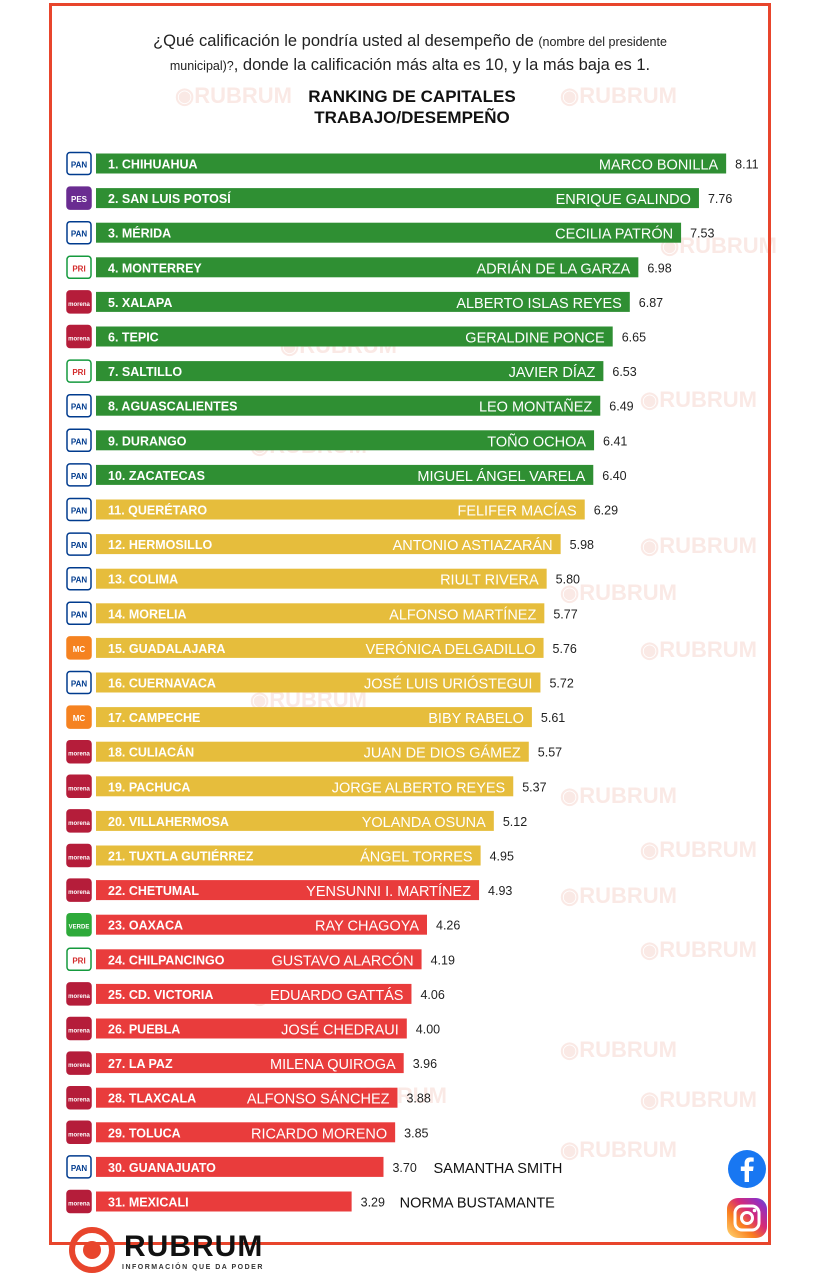 The height and width of the screenshot is (1280, 824). I want to click on bar-row: morena 5. XALAPA ALBERTO ISLAS REYES 6.87, so click(364, 302).